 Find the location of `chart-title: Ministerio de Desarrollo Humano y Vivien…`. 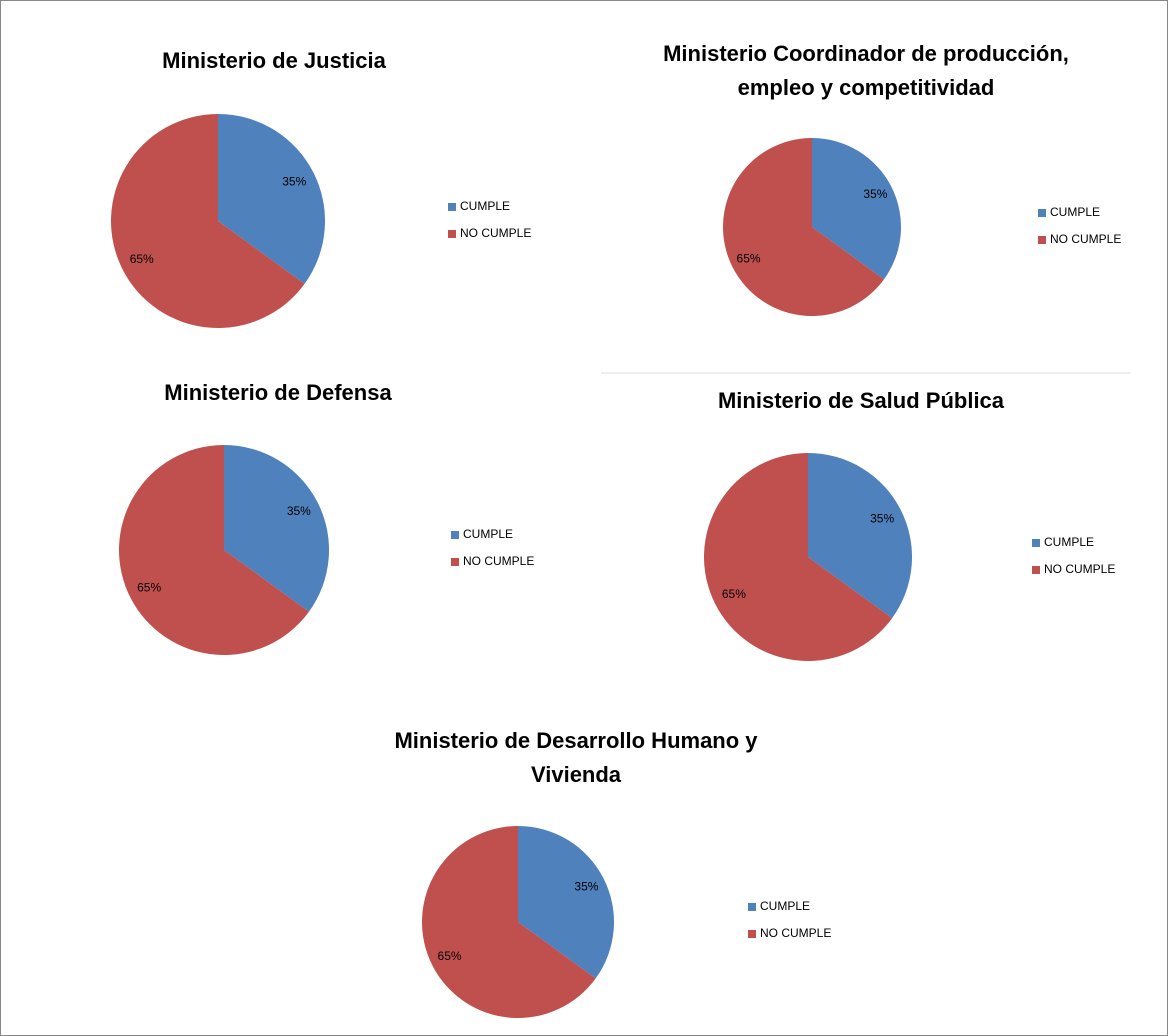

chart-title: Ministerio de Desarrollo Humano y Vivien… is located at coordinates (576, 757).